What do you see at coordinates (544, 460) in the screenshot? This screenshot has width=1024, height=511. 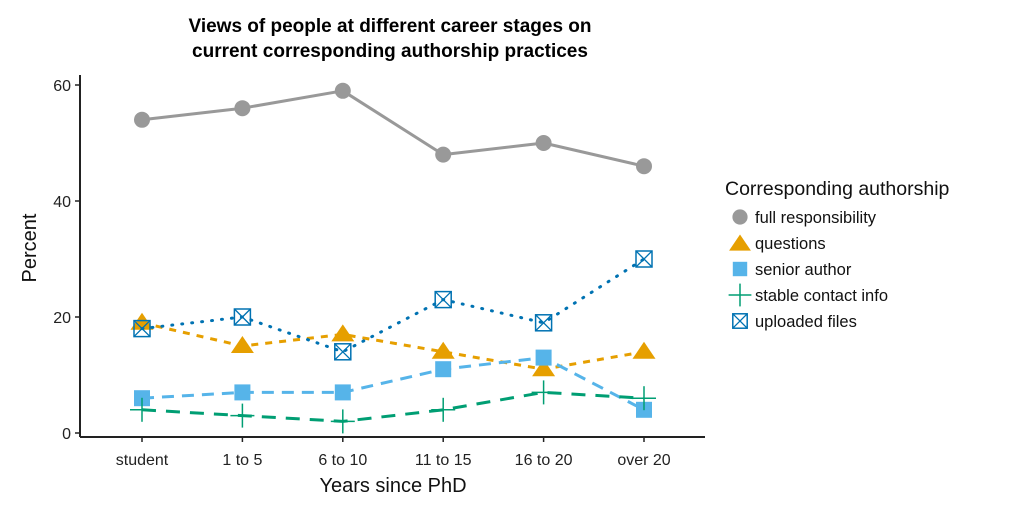 I see `x-tick-label: 16 to 20` at bounding box center [544, 460].